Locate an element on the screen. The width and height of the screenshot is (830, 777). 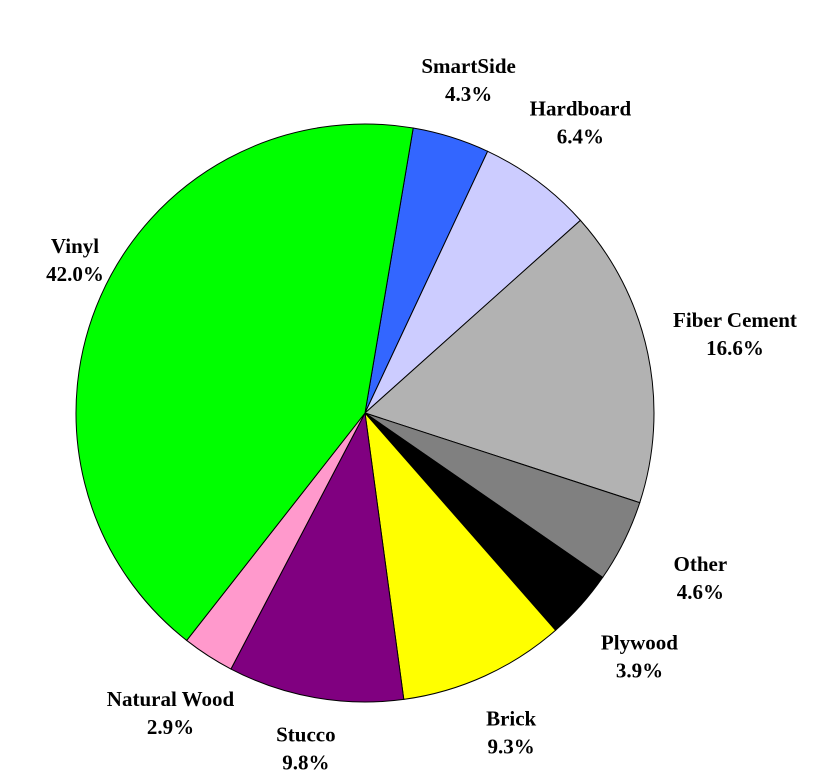
slice-label: Fiber Cement is located at coordinates (735, 320).